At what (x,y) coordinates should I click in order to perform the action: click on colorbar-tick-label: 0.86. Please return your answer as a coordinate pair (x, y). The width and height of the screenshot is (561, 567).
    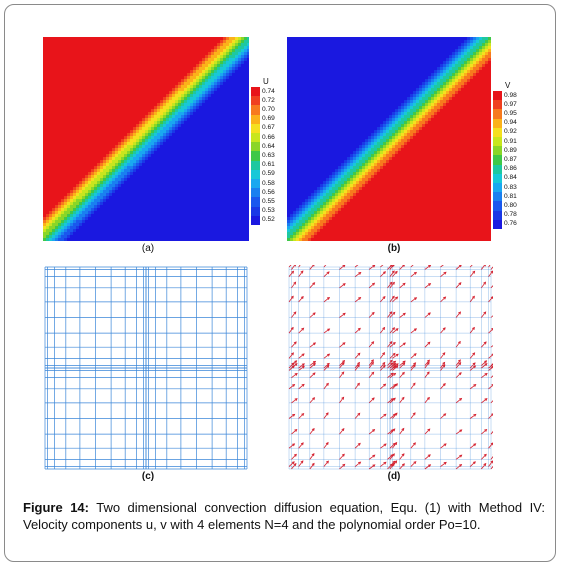
    Looking at the image, I should click on (510, 169).